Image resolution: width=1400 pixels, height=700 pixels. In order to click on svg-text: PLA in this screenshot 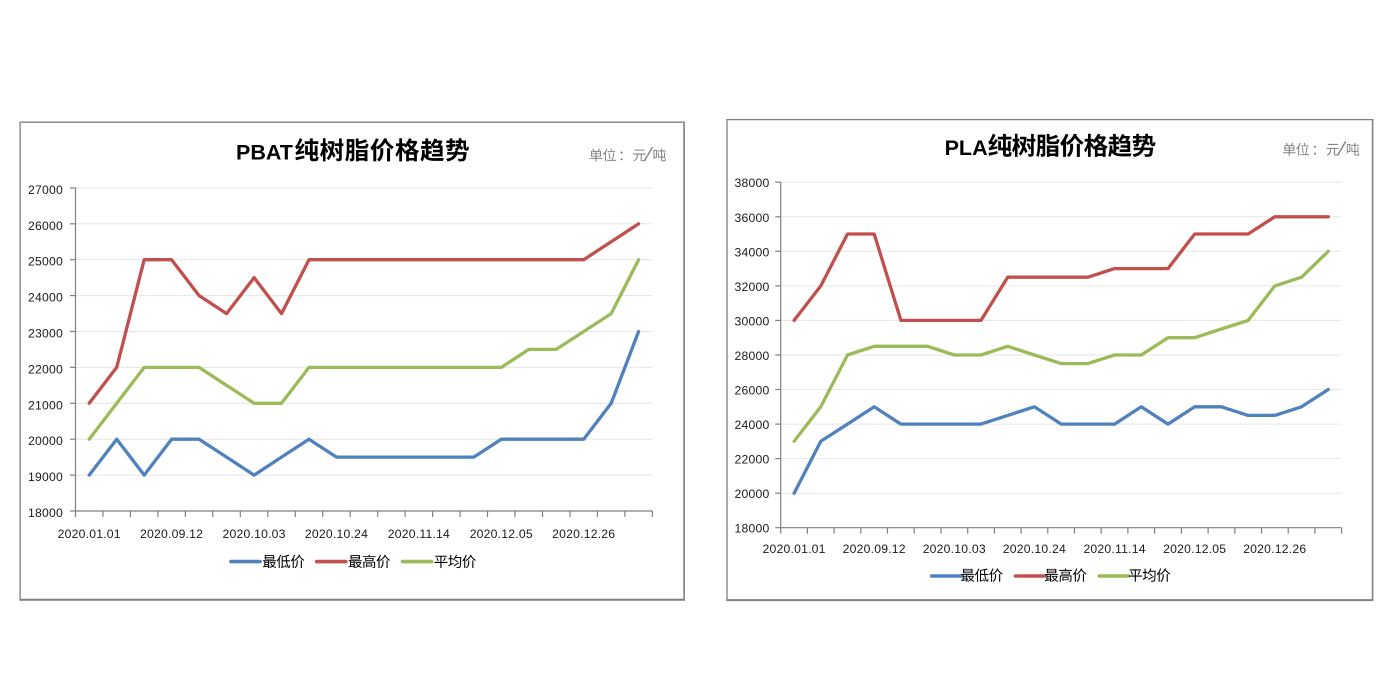, I will do `click(966, 148)`.